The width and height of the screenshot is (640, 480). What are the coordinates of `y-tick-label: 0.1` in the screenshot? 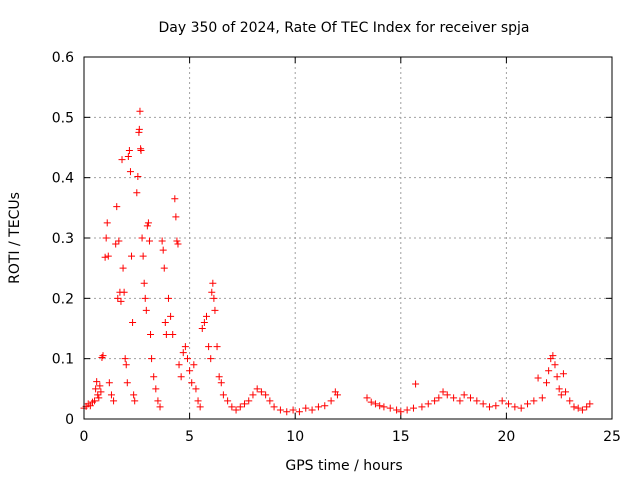 It's located at (63, 360).